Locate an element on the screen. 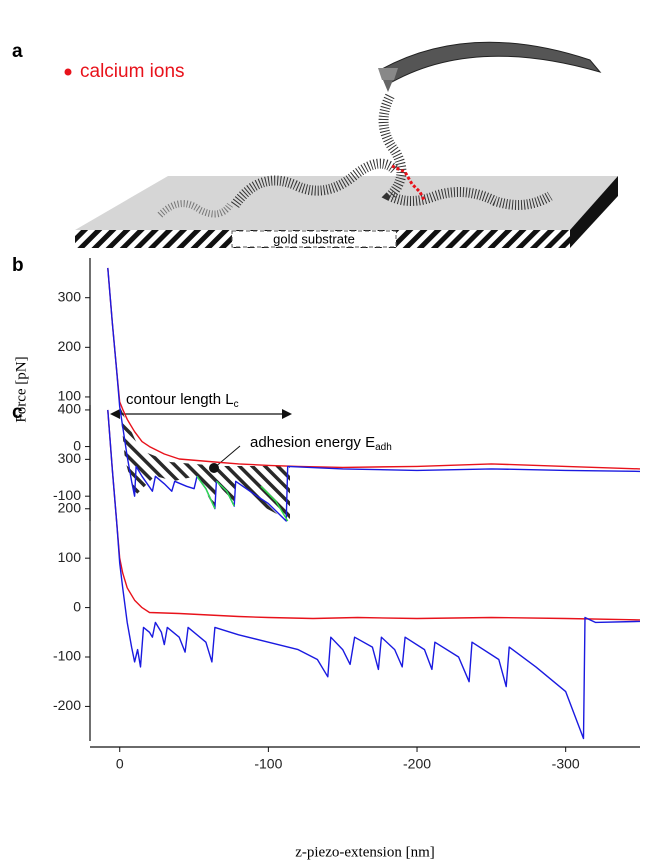  tip-base is located at coordinates (388, 74).